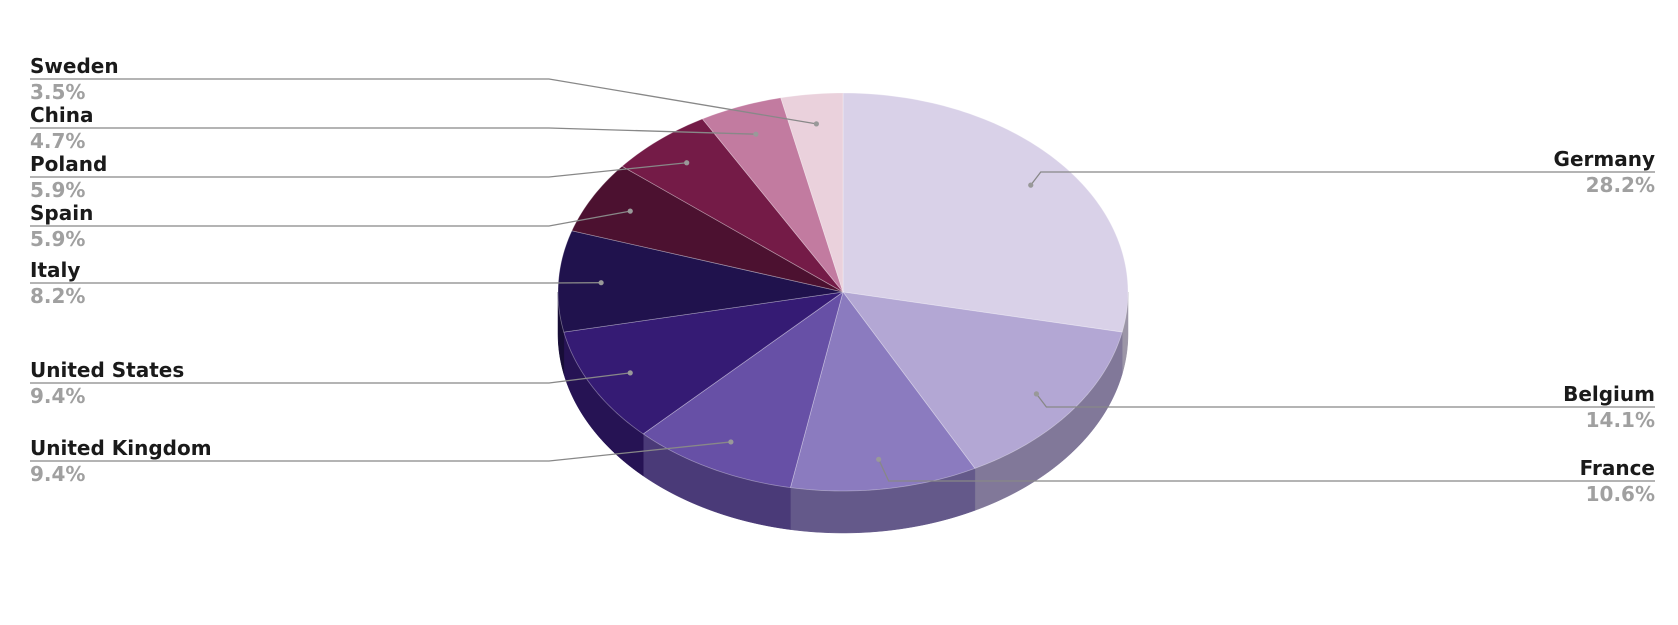 Image resolution: width=1678 pixels, height=625 pixels. I want to click on leader-dot-italy, so click(601, 283).